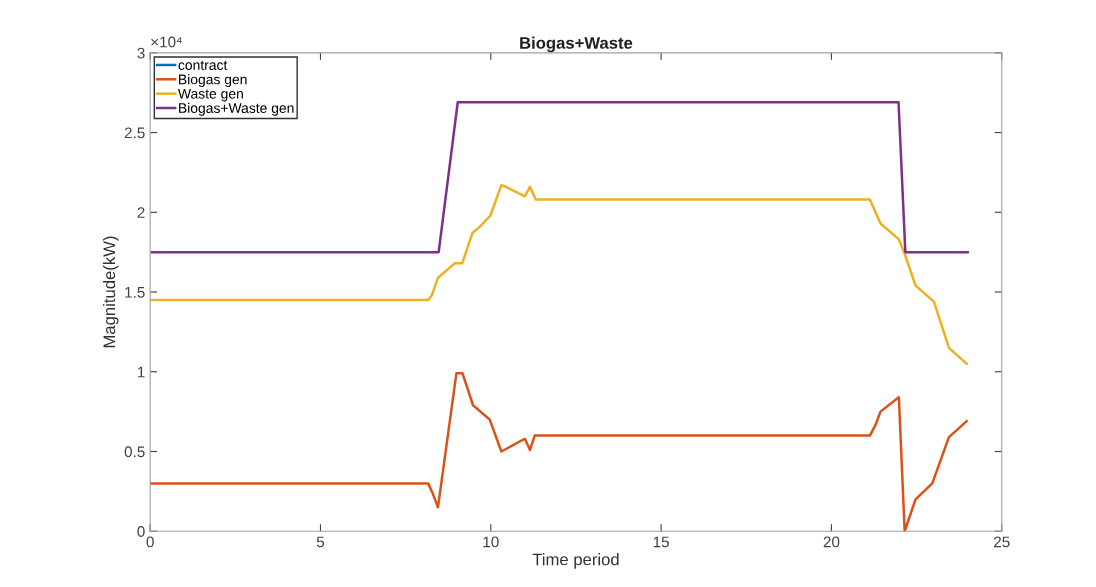  I want to click on legend-label: contract, so click(203, 65).